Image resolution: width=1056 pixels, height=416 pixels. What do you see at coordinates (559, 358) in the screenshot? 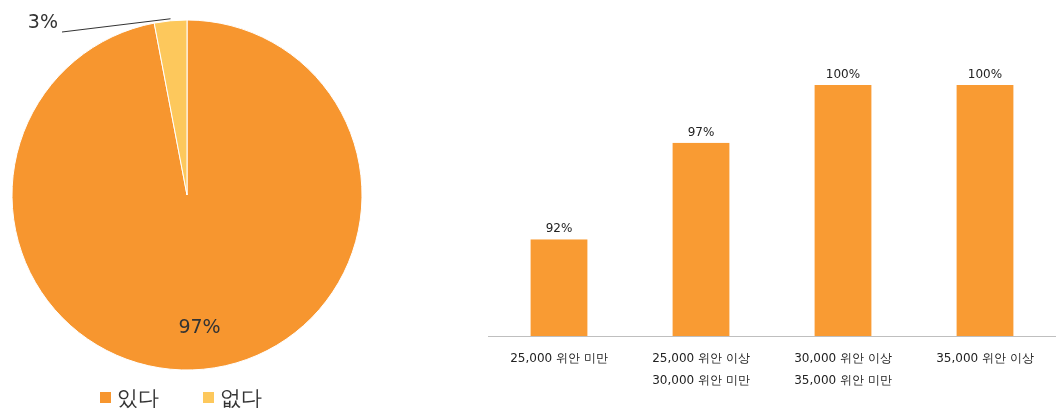
I see `x-tick-label: 25,000 위안 미만` at bounding box center [559, 358].